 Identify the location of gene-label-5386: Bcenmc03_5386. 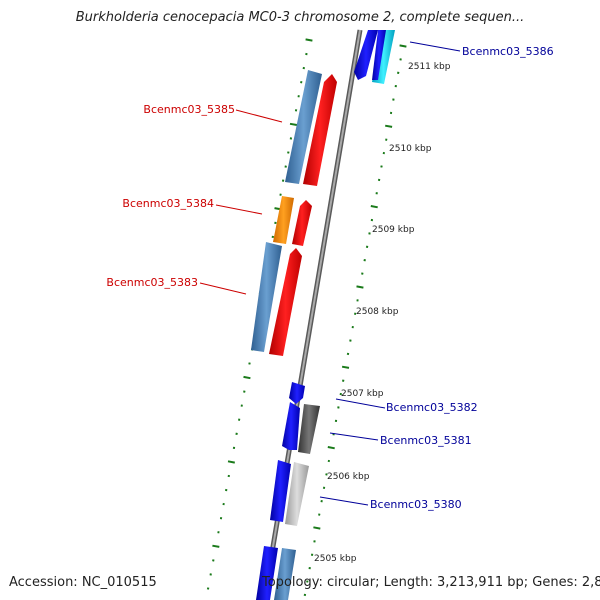
(508, 51).